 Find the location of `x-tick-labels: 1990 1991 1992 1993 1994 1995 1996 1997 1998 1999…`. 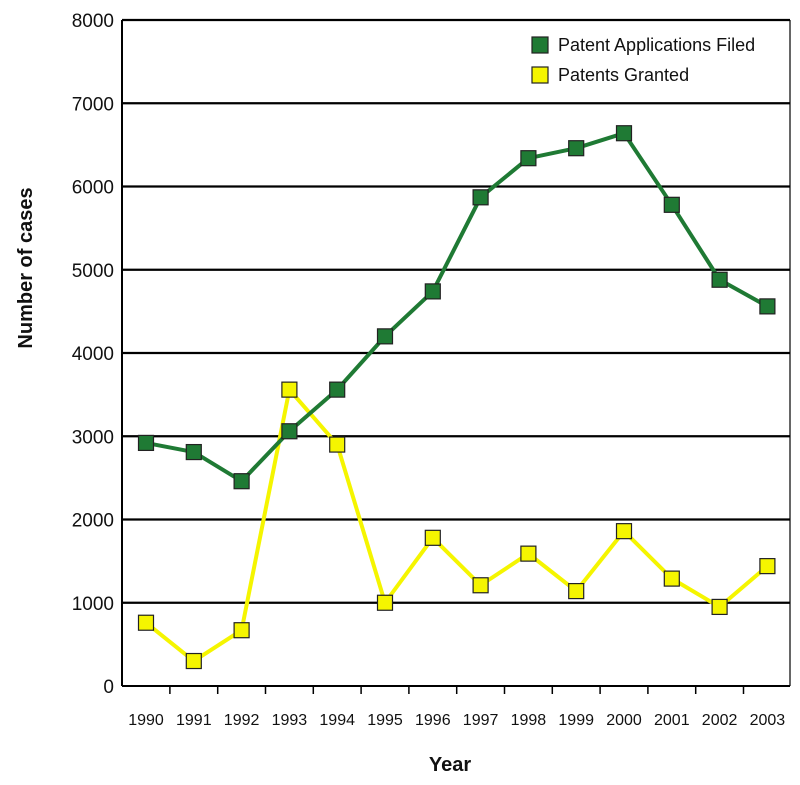

x-tick-labels: 1990 1991 1992 1993 1994 1995 1996 1997 1998 1999… is located at coordinates (456, 720).